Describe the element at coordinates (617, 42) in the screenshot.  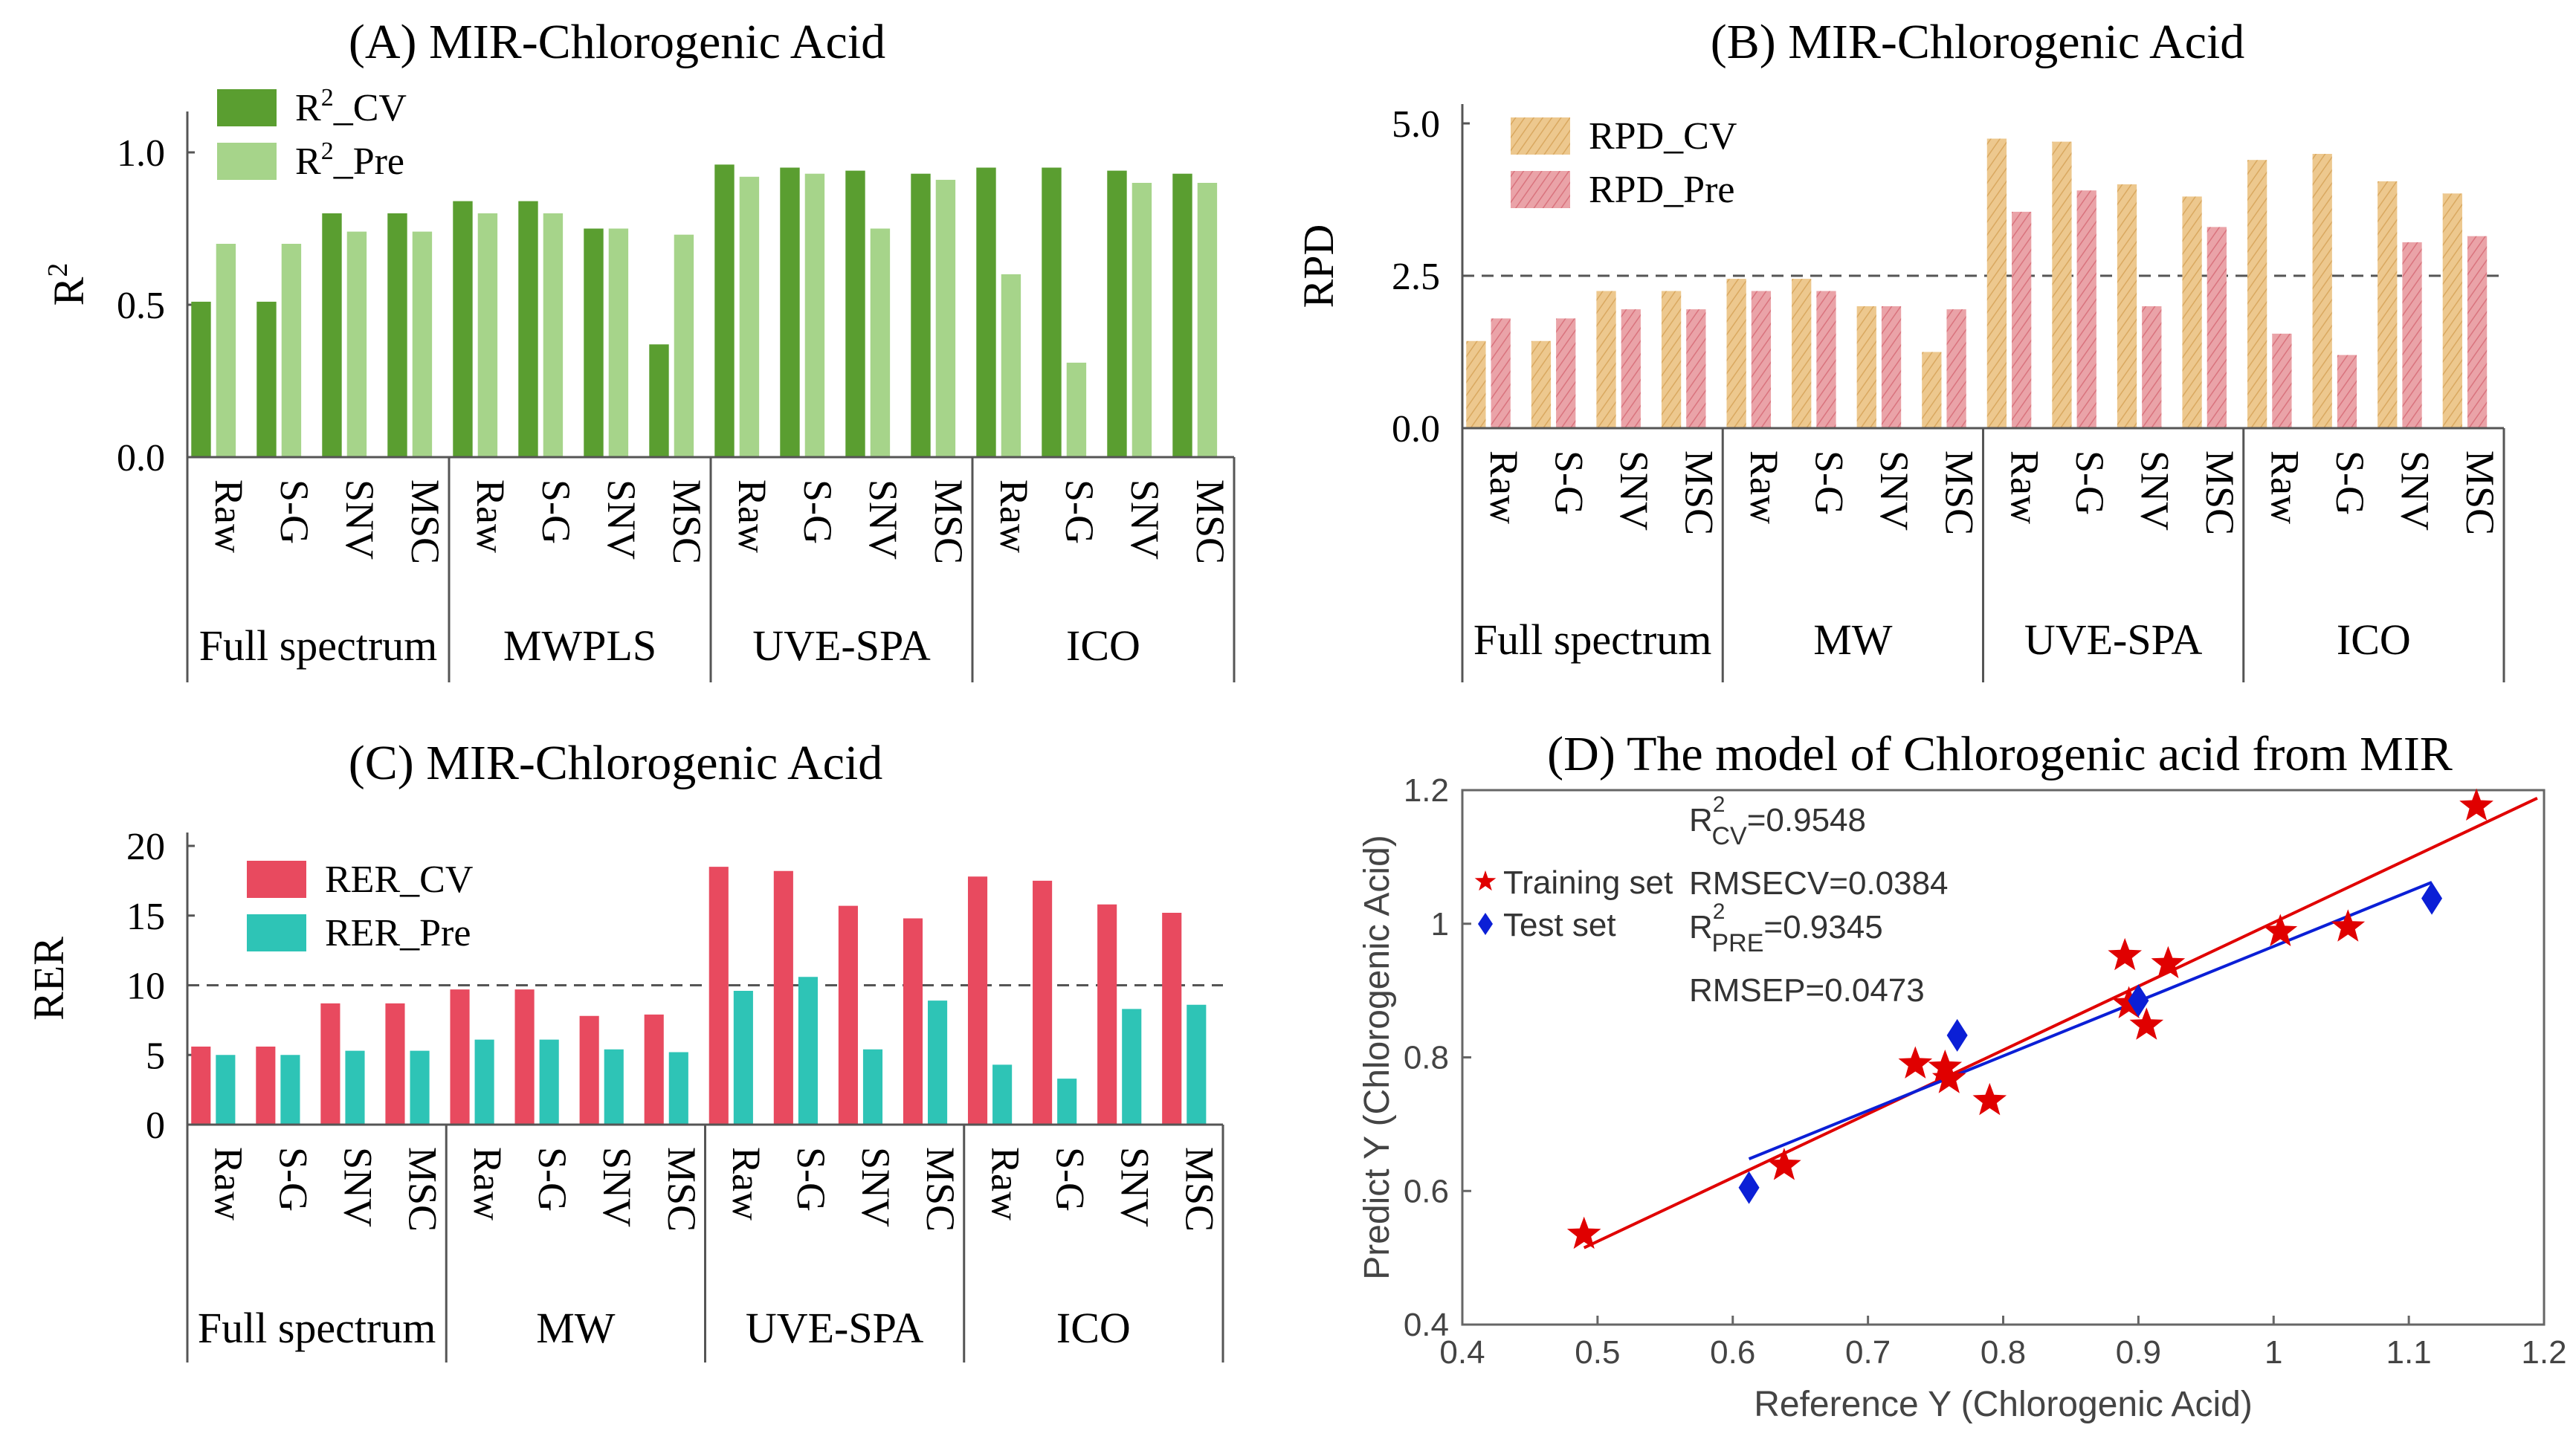
I see `chart-title: (A) MIR-Chlorogenic Acid` at that location.